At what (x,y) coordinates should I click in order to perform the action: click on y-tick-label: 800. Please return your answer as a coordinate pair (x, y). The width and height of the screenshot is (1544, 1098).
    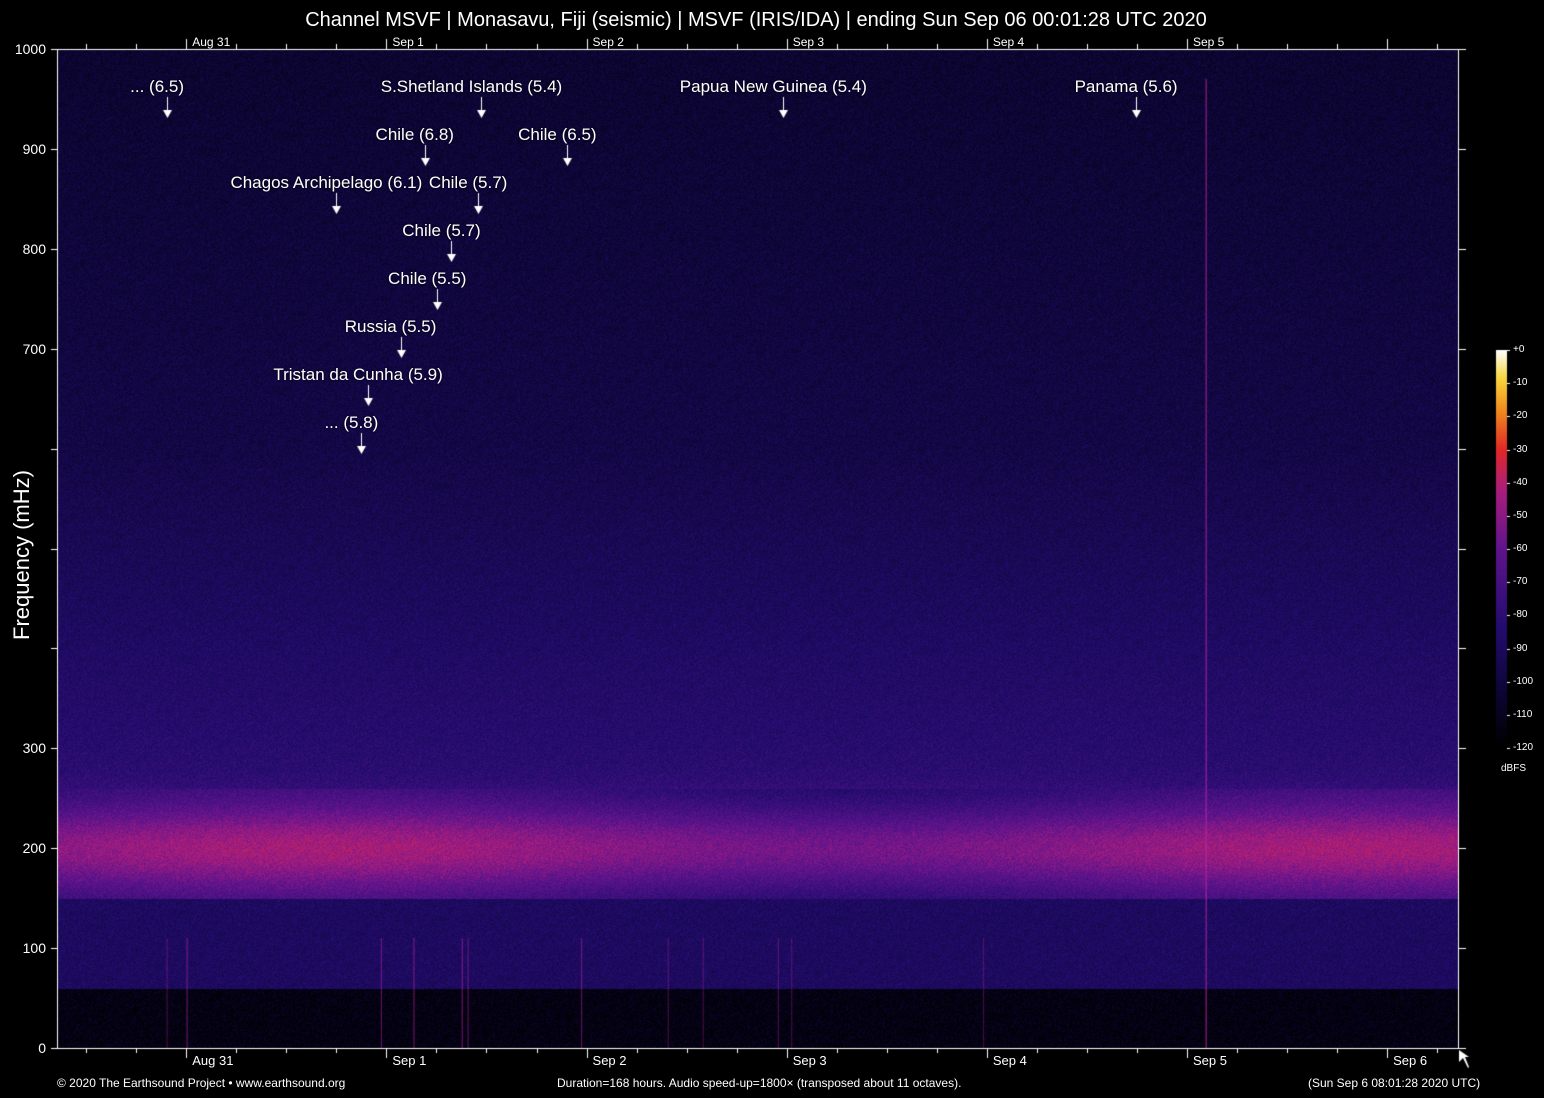
    Looking at the image, I should click on (34, 248).